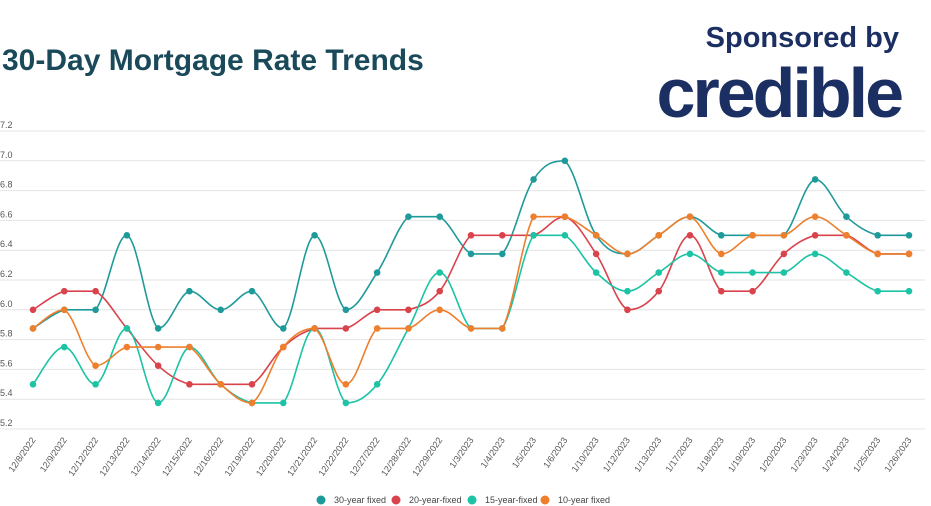 The height and width of the screenshot is (506, 931). I want to click on legend-item: 10-year fixed, so click(575, 500).